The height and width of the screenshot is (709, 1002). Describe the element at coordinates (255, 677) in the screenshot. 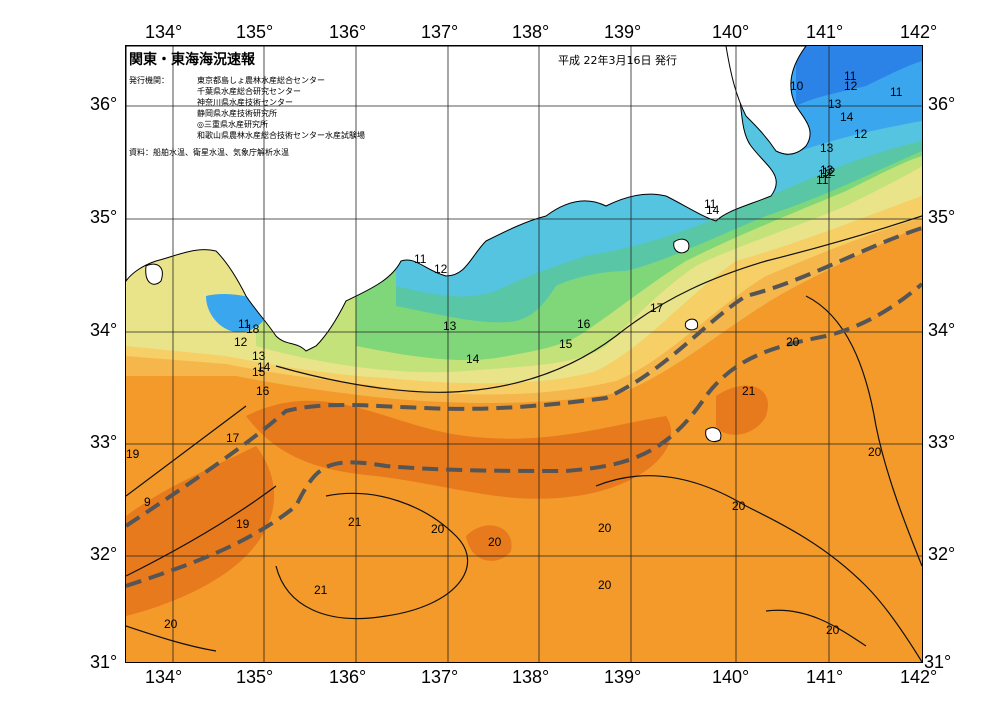

I see `lon-label-bottom: 135°` at that location.